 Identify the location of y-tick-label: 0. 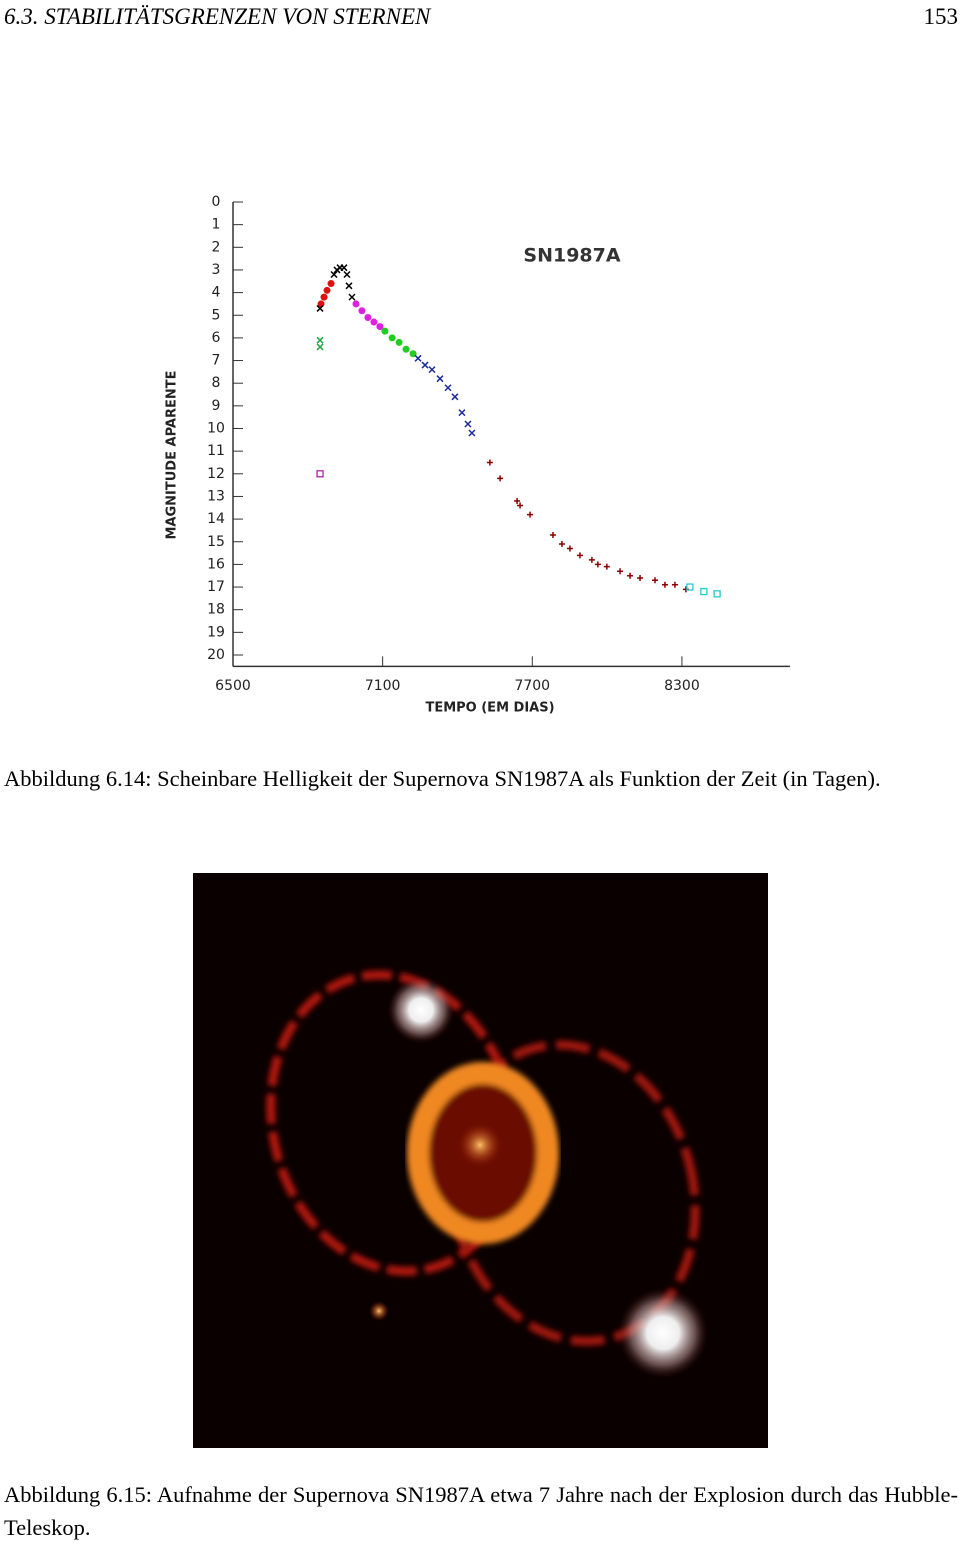
(216, 202).